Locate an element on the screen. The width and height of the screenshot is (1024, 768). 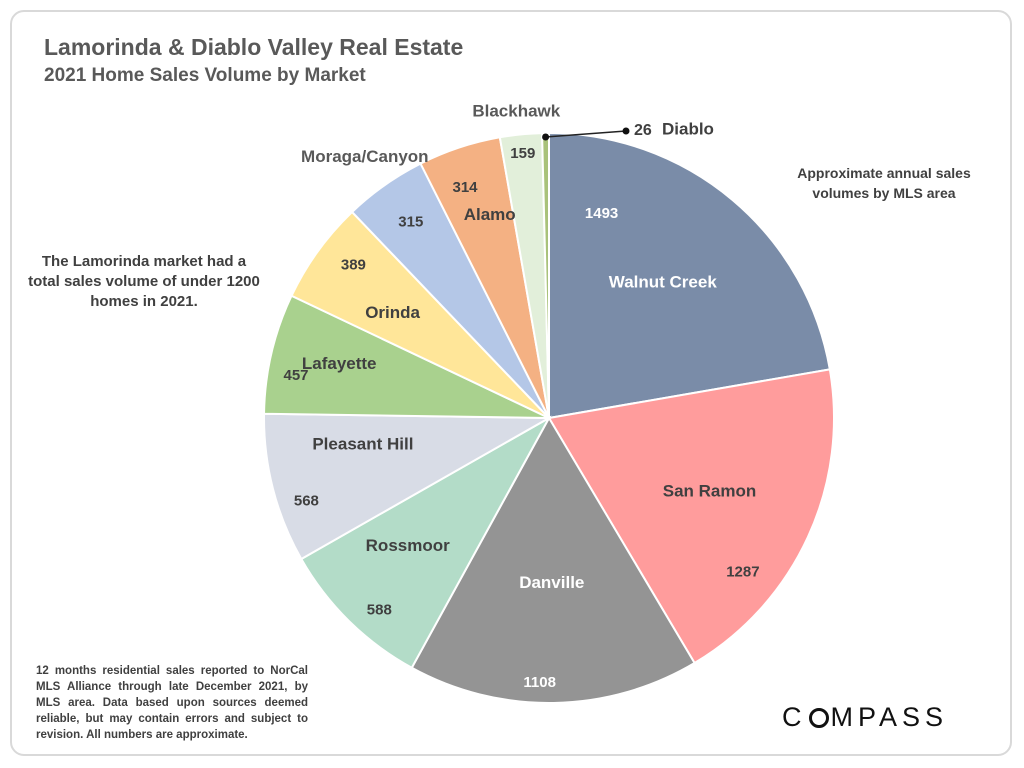
value-label-pleasant-hill: 568 is located at coordinates (306, 500).